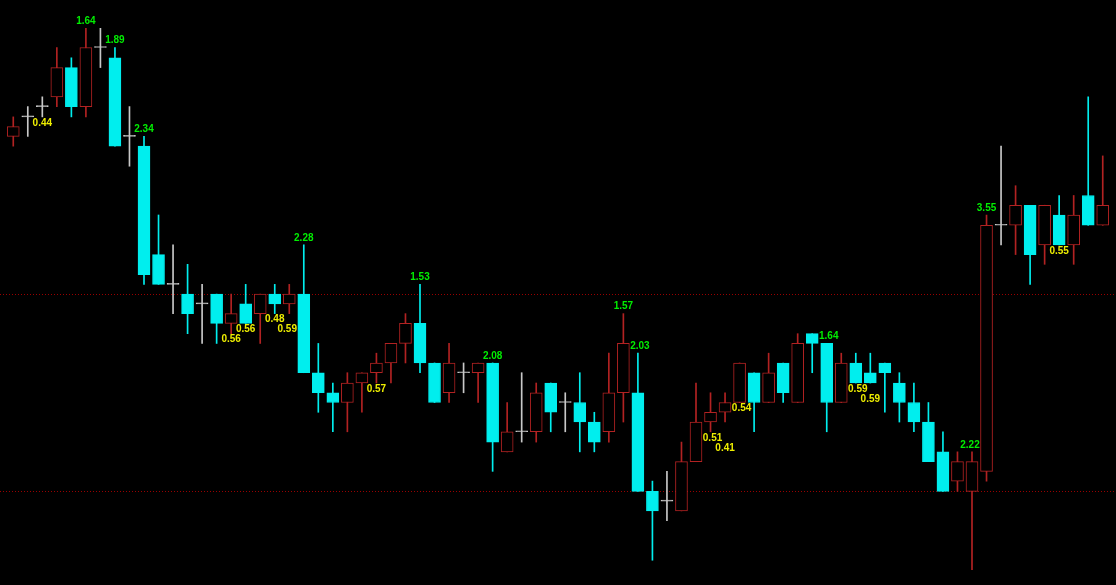 This screenshot has height=585, width=1116. What do you see at coordinates (275, 319) in the screenshot?
I see `text: 0.48` at bounding box center [275, 319].